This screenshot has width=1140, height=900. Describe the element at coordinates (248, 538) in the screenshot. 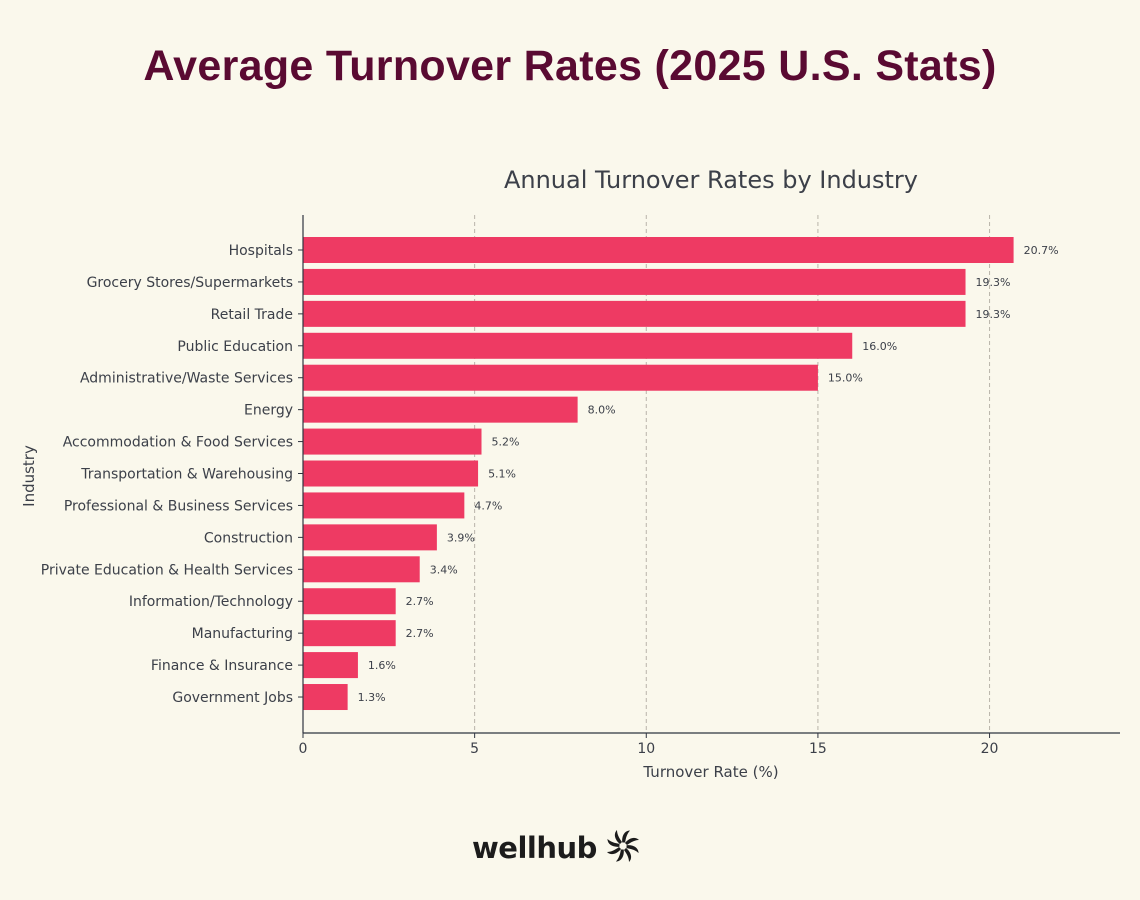

I see `category-label: Construction` at that location.